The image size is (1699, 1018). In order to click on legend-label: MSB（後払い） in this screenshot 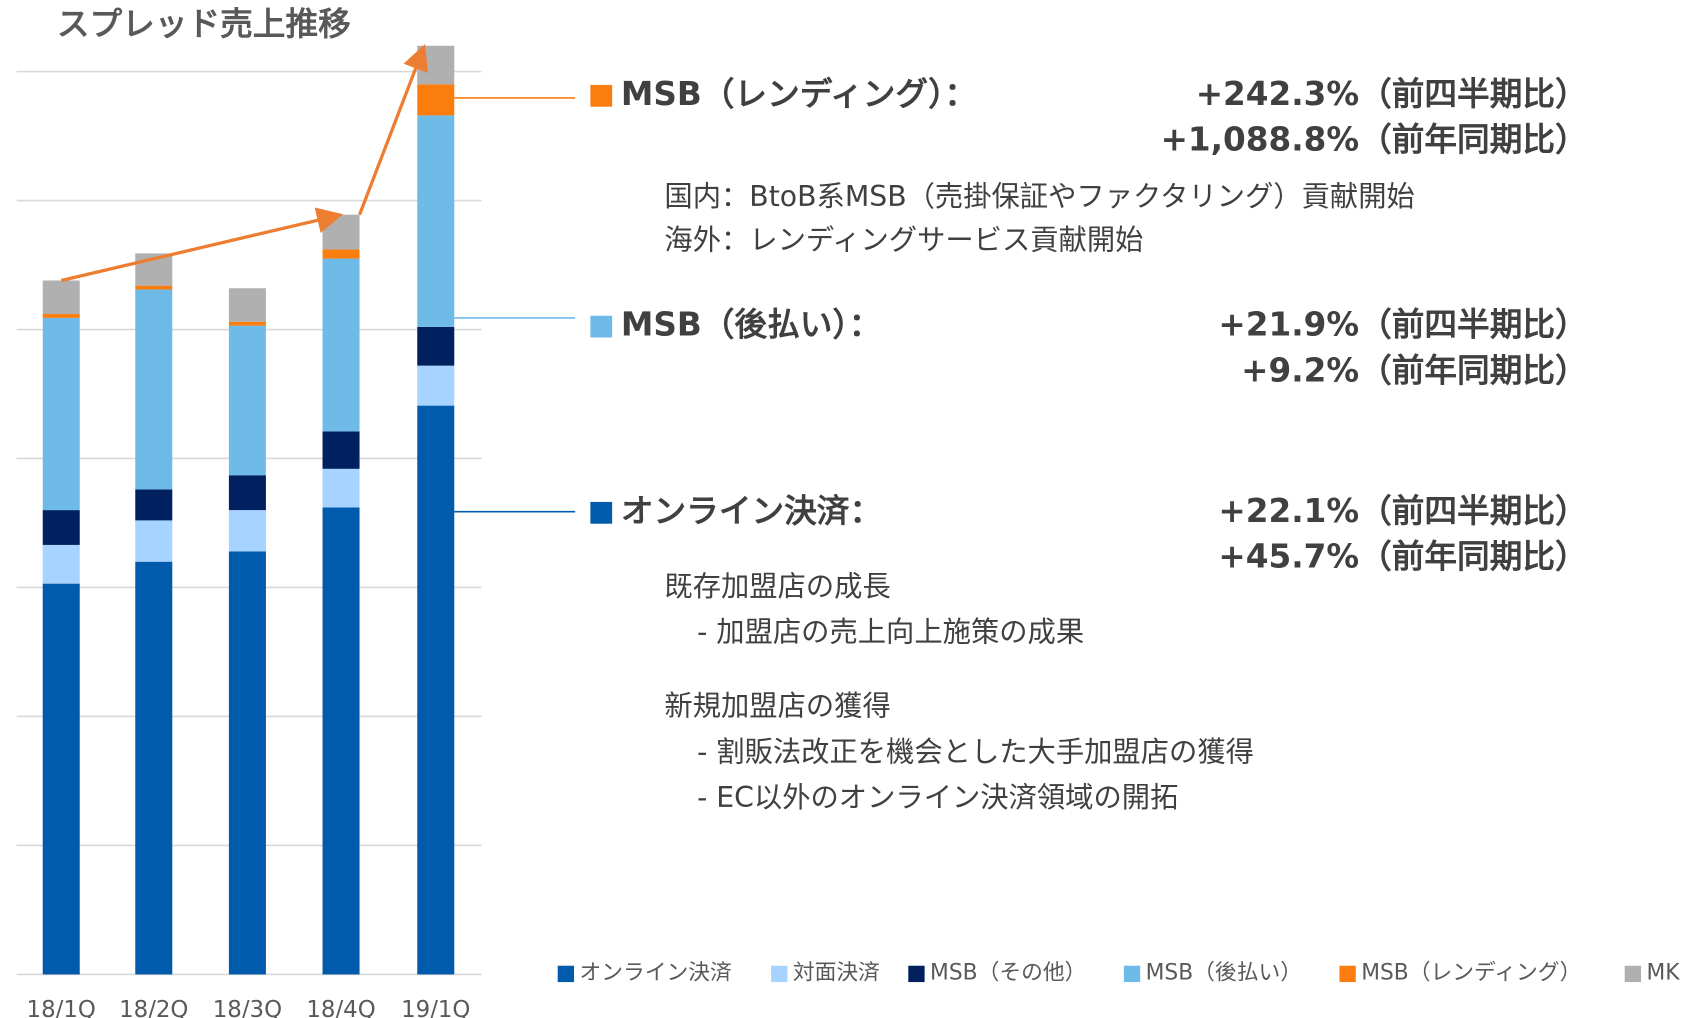, I will do `click(1224, 972)`.